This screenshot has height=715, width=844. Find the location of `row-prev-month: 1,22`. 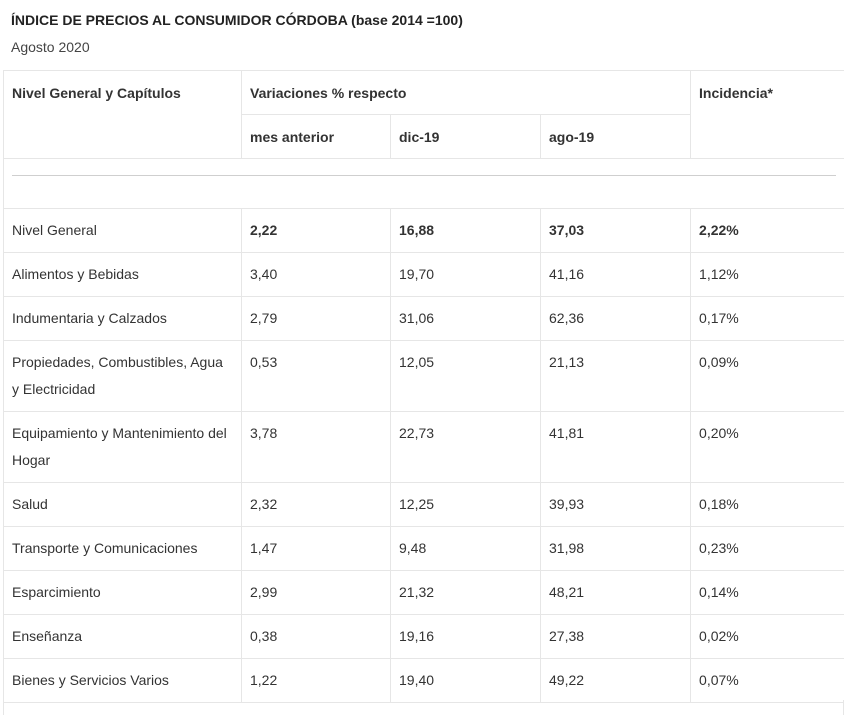

row-prev-month: 1,22 is located at coordinates (316, 680).